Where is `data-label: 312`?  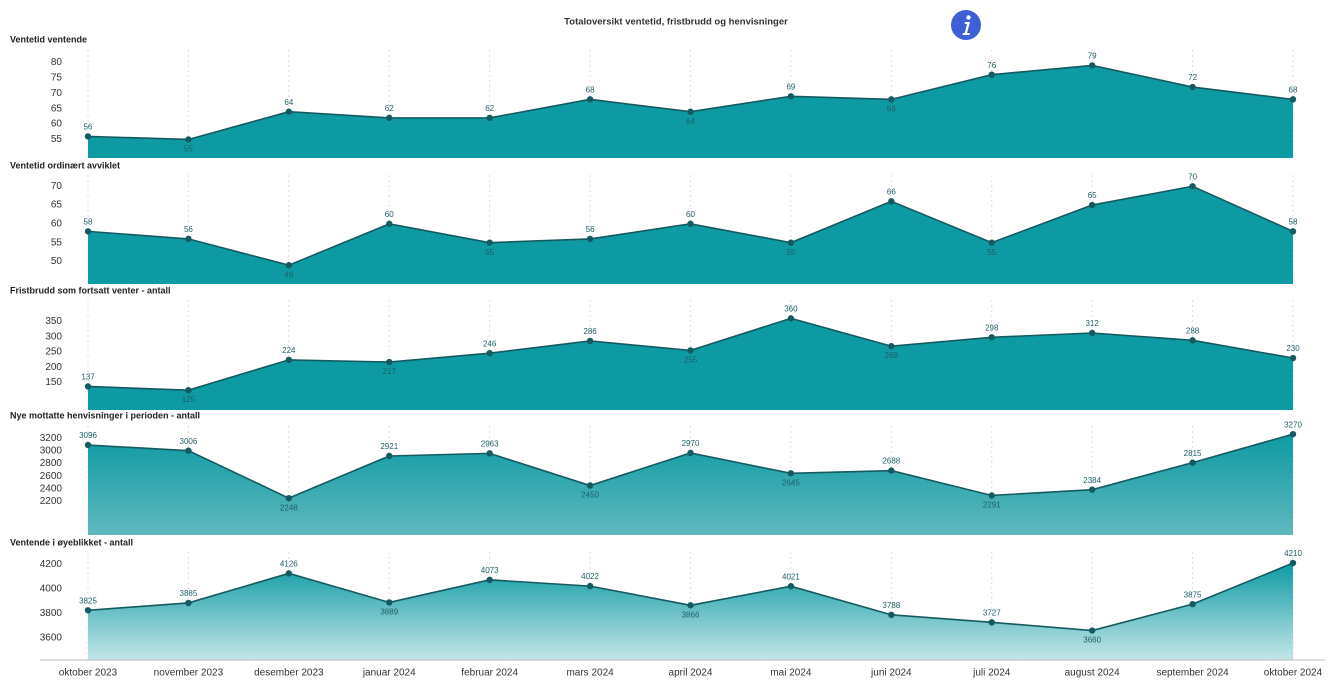 data-label: 312 is located at coordinates (1092, 323).